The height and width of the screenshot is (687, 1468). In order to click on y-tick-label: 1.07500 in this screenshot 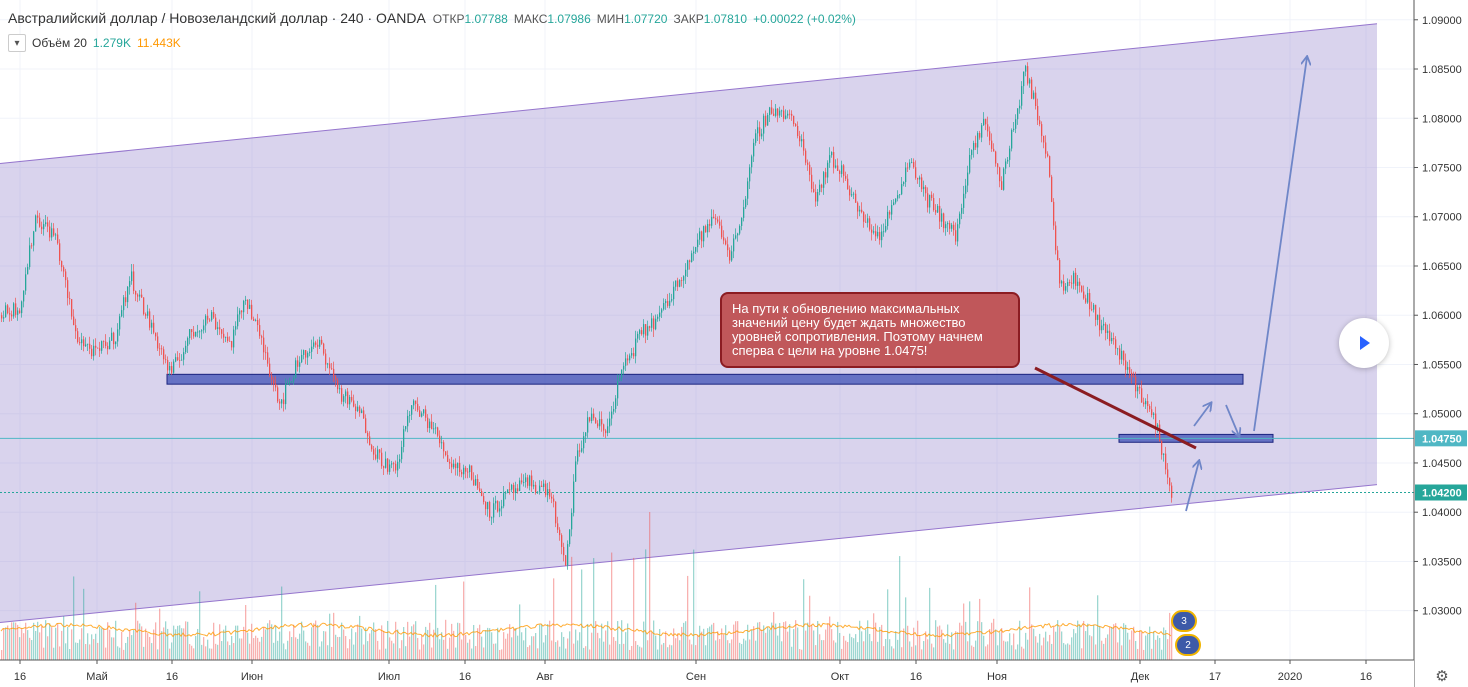, I will do `click(1442, 169)`.